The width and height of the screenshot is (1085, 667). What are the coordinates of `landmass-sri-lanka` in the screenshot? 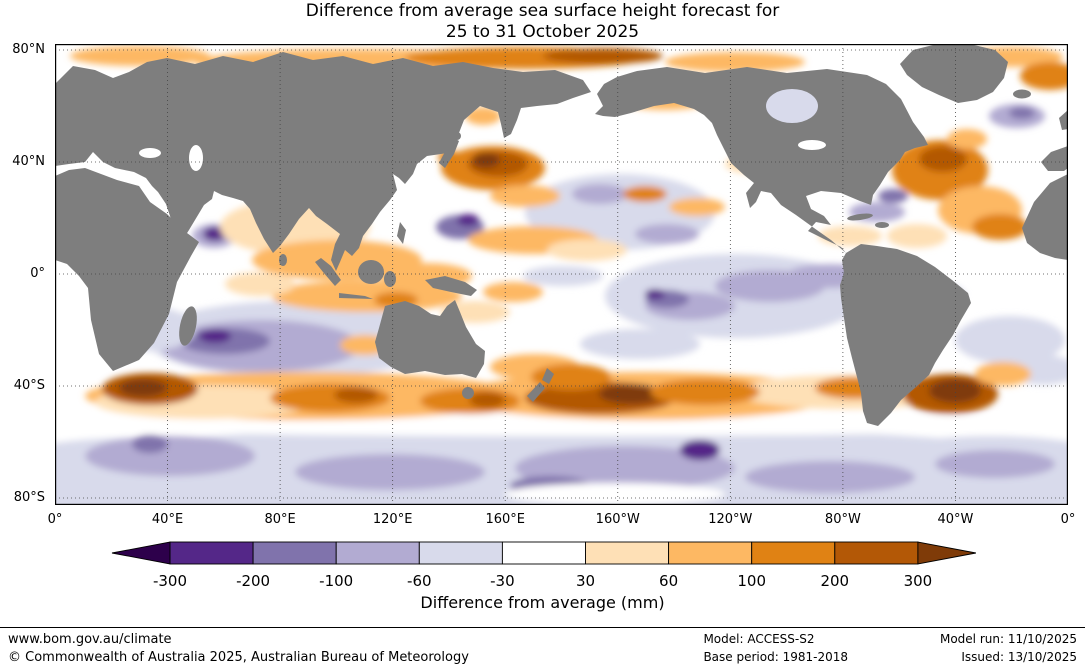 It's located at (283, 260).